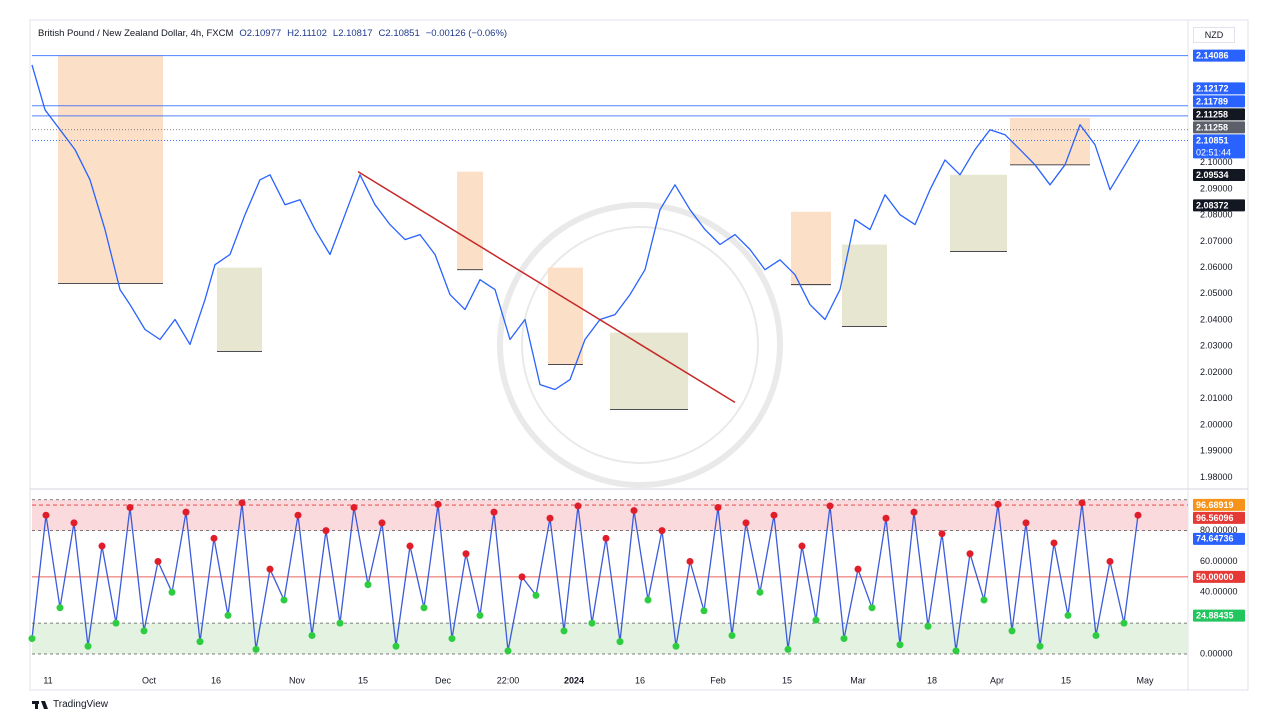 The height and width of the screenshot is (720, 1280). Describe the element at coordinates (1215, 615) in the screenshot. I see `price-label: 24.88435` at that location.